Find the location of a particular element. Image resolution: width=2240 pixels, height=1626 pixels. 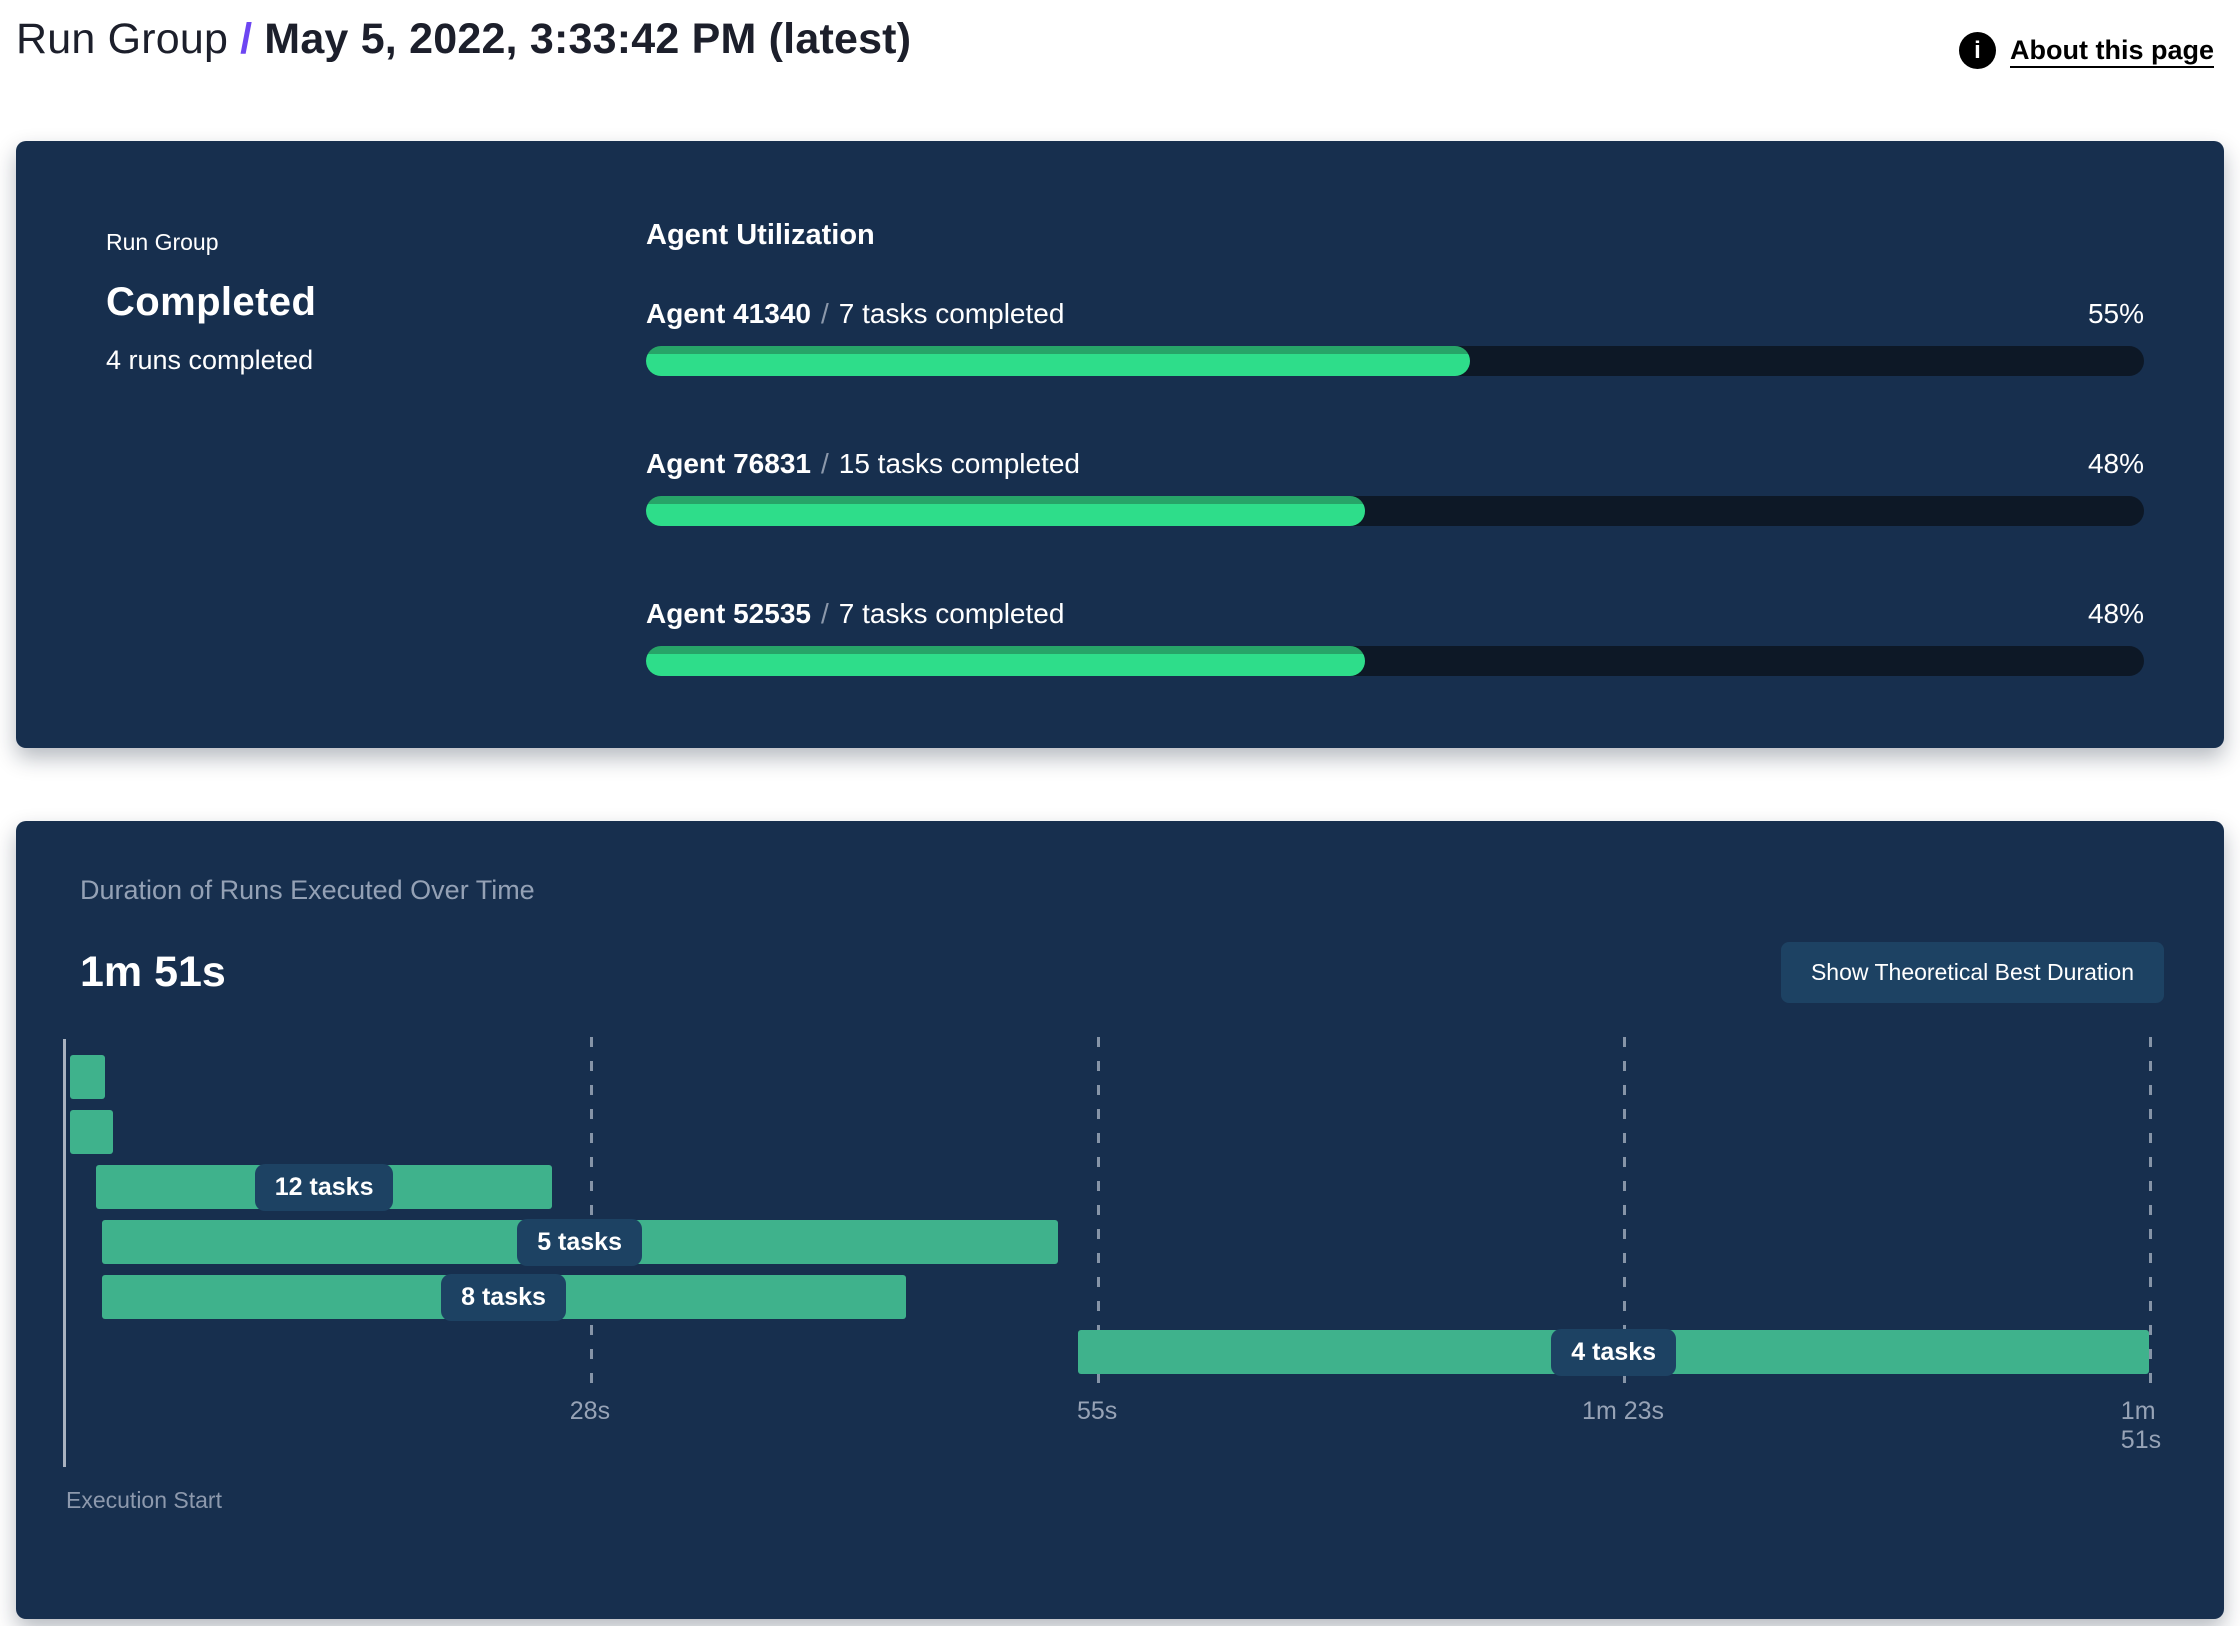

run-group-status: Completed is located at coordinates (211, 302).